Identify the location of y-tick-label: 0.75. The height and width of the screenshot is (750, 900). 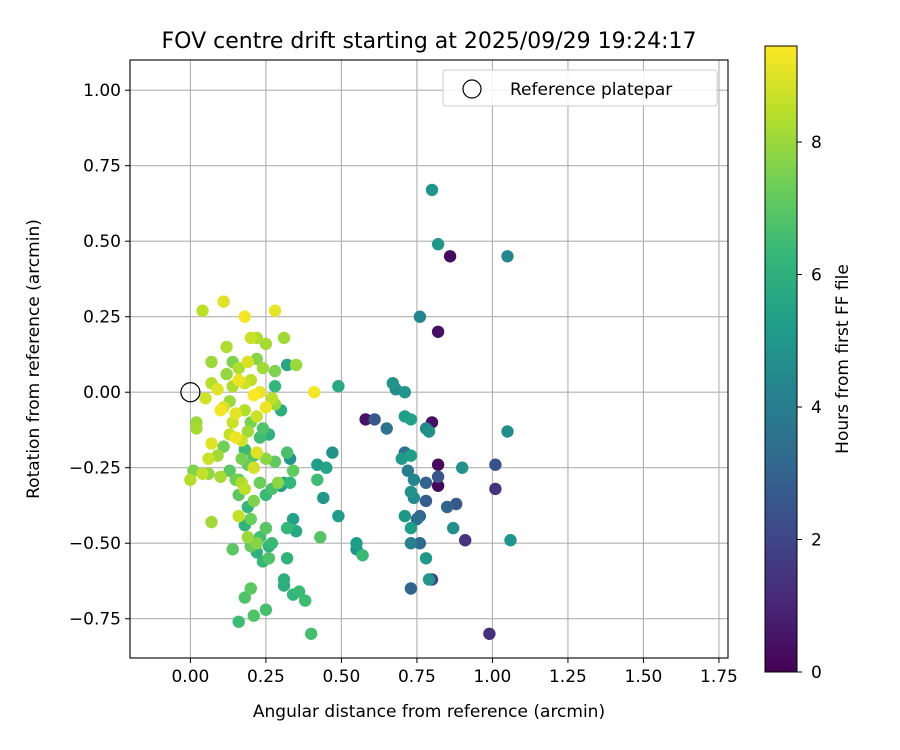
(102, 167).